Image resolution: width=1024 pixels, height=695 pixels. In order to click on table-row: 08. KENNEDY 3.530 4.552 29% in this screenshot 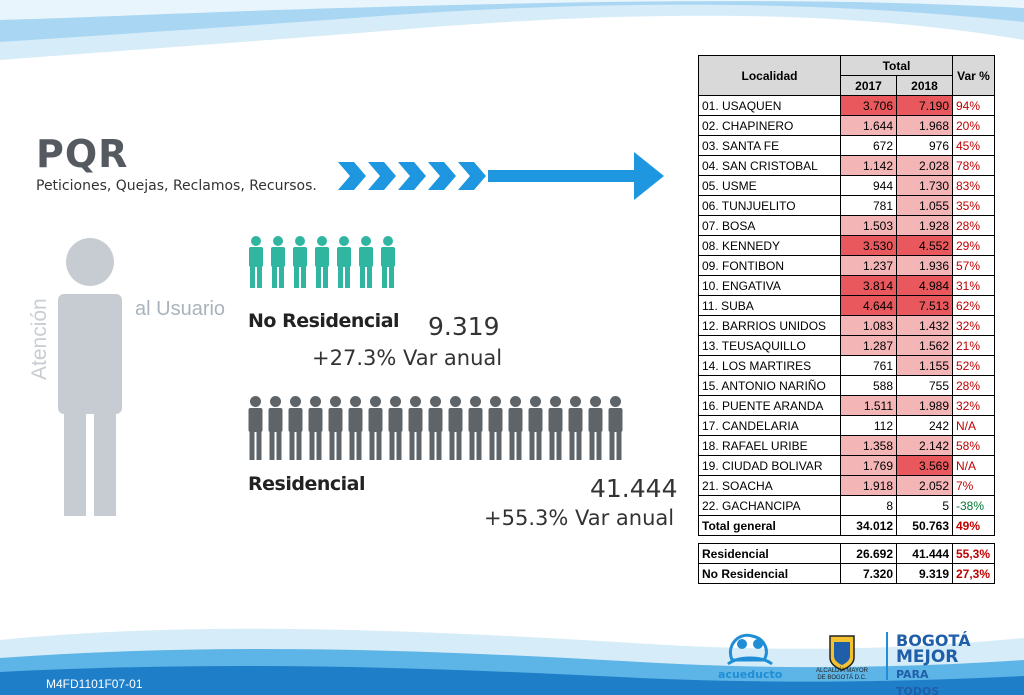, I will do `click(846, 245)`.